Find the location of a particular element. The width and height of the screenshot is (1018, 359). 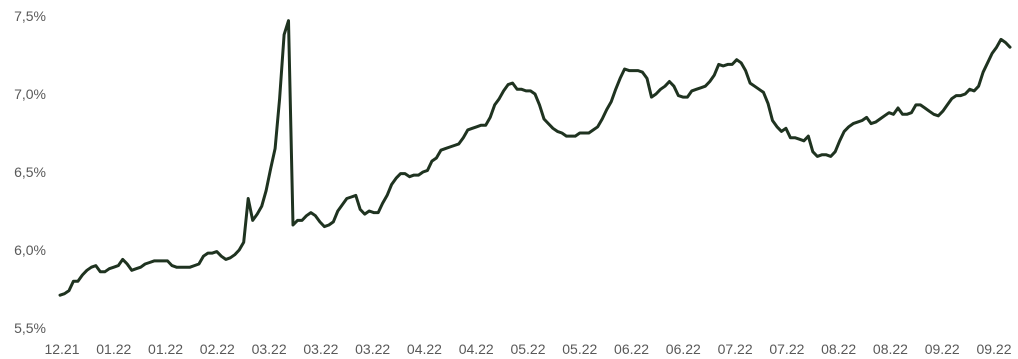

y-tick-label: 6,0% is located at coordinates (30, 250).